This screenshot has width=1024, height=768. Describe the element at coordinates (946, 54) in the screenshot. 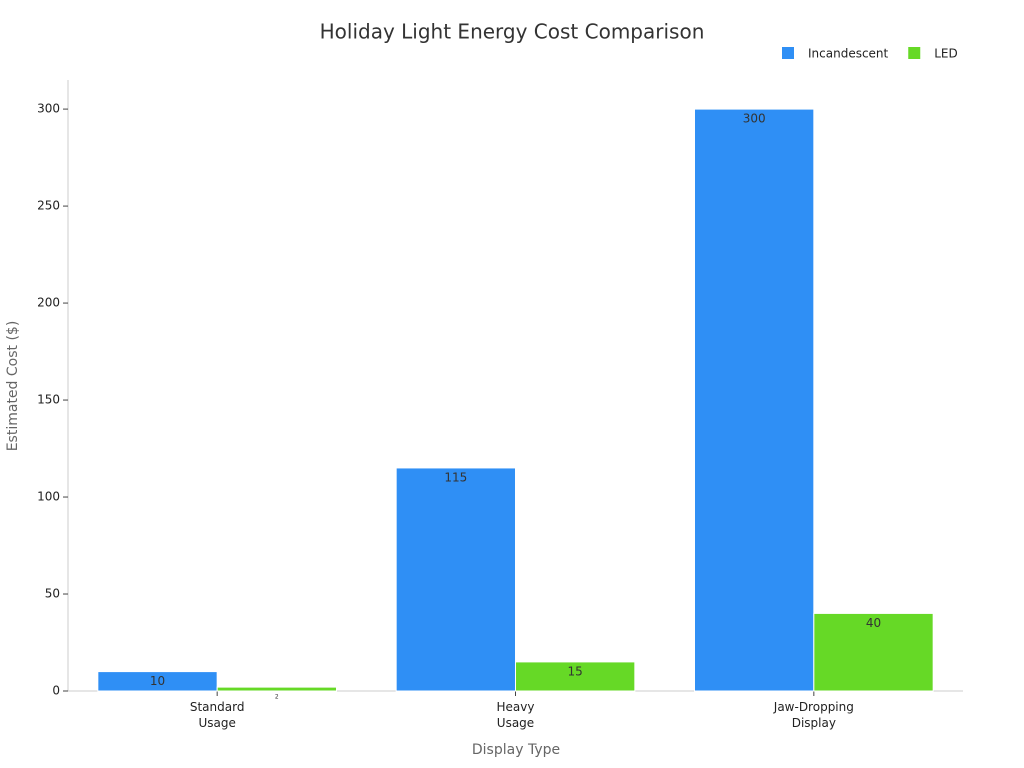

I see `legend-label: LED` at that location.